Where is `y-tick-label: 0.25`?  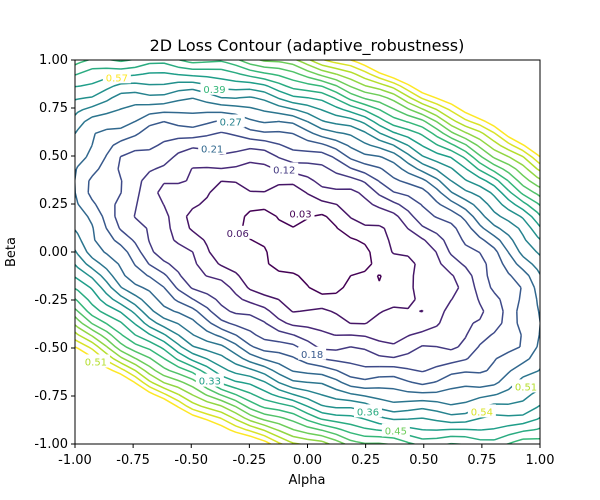 y-tick-label: 0.25 is located at coordinates (53, 204).